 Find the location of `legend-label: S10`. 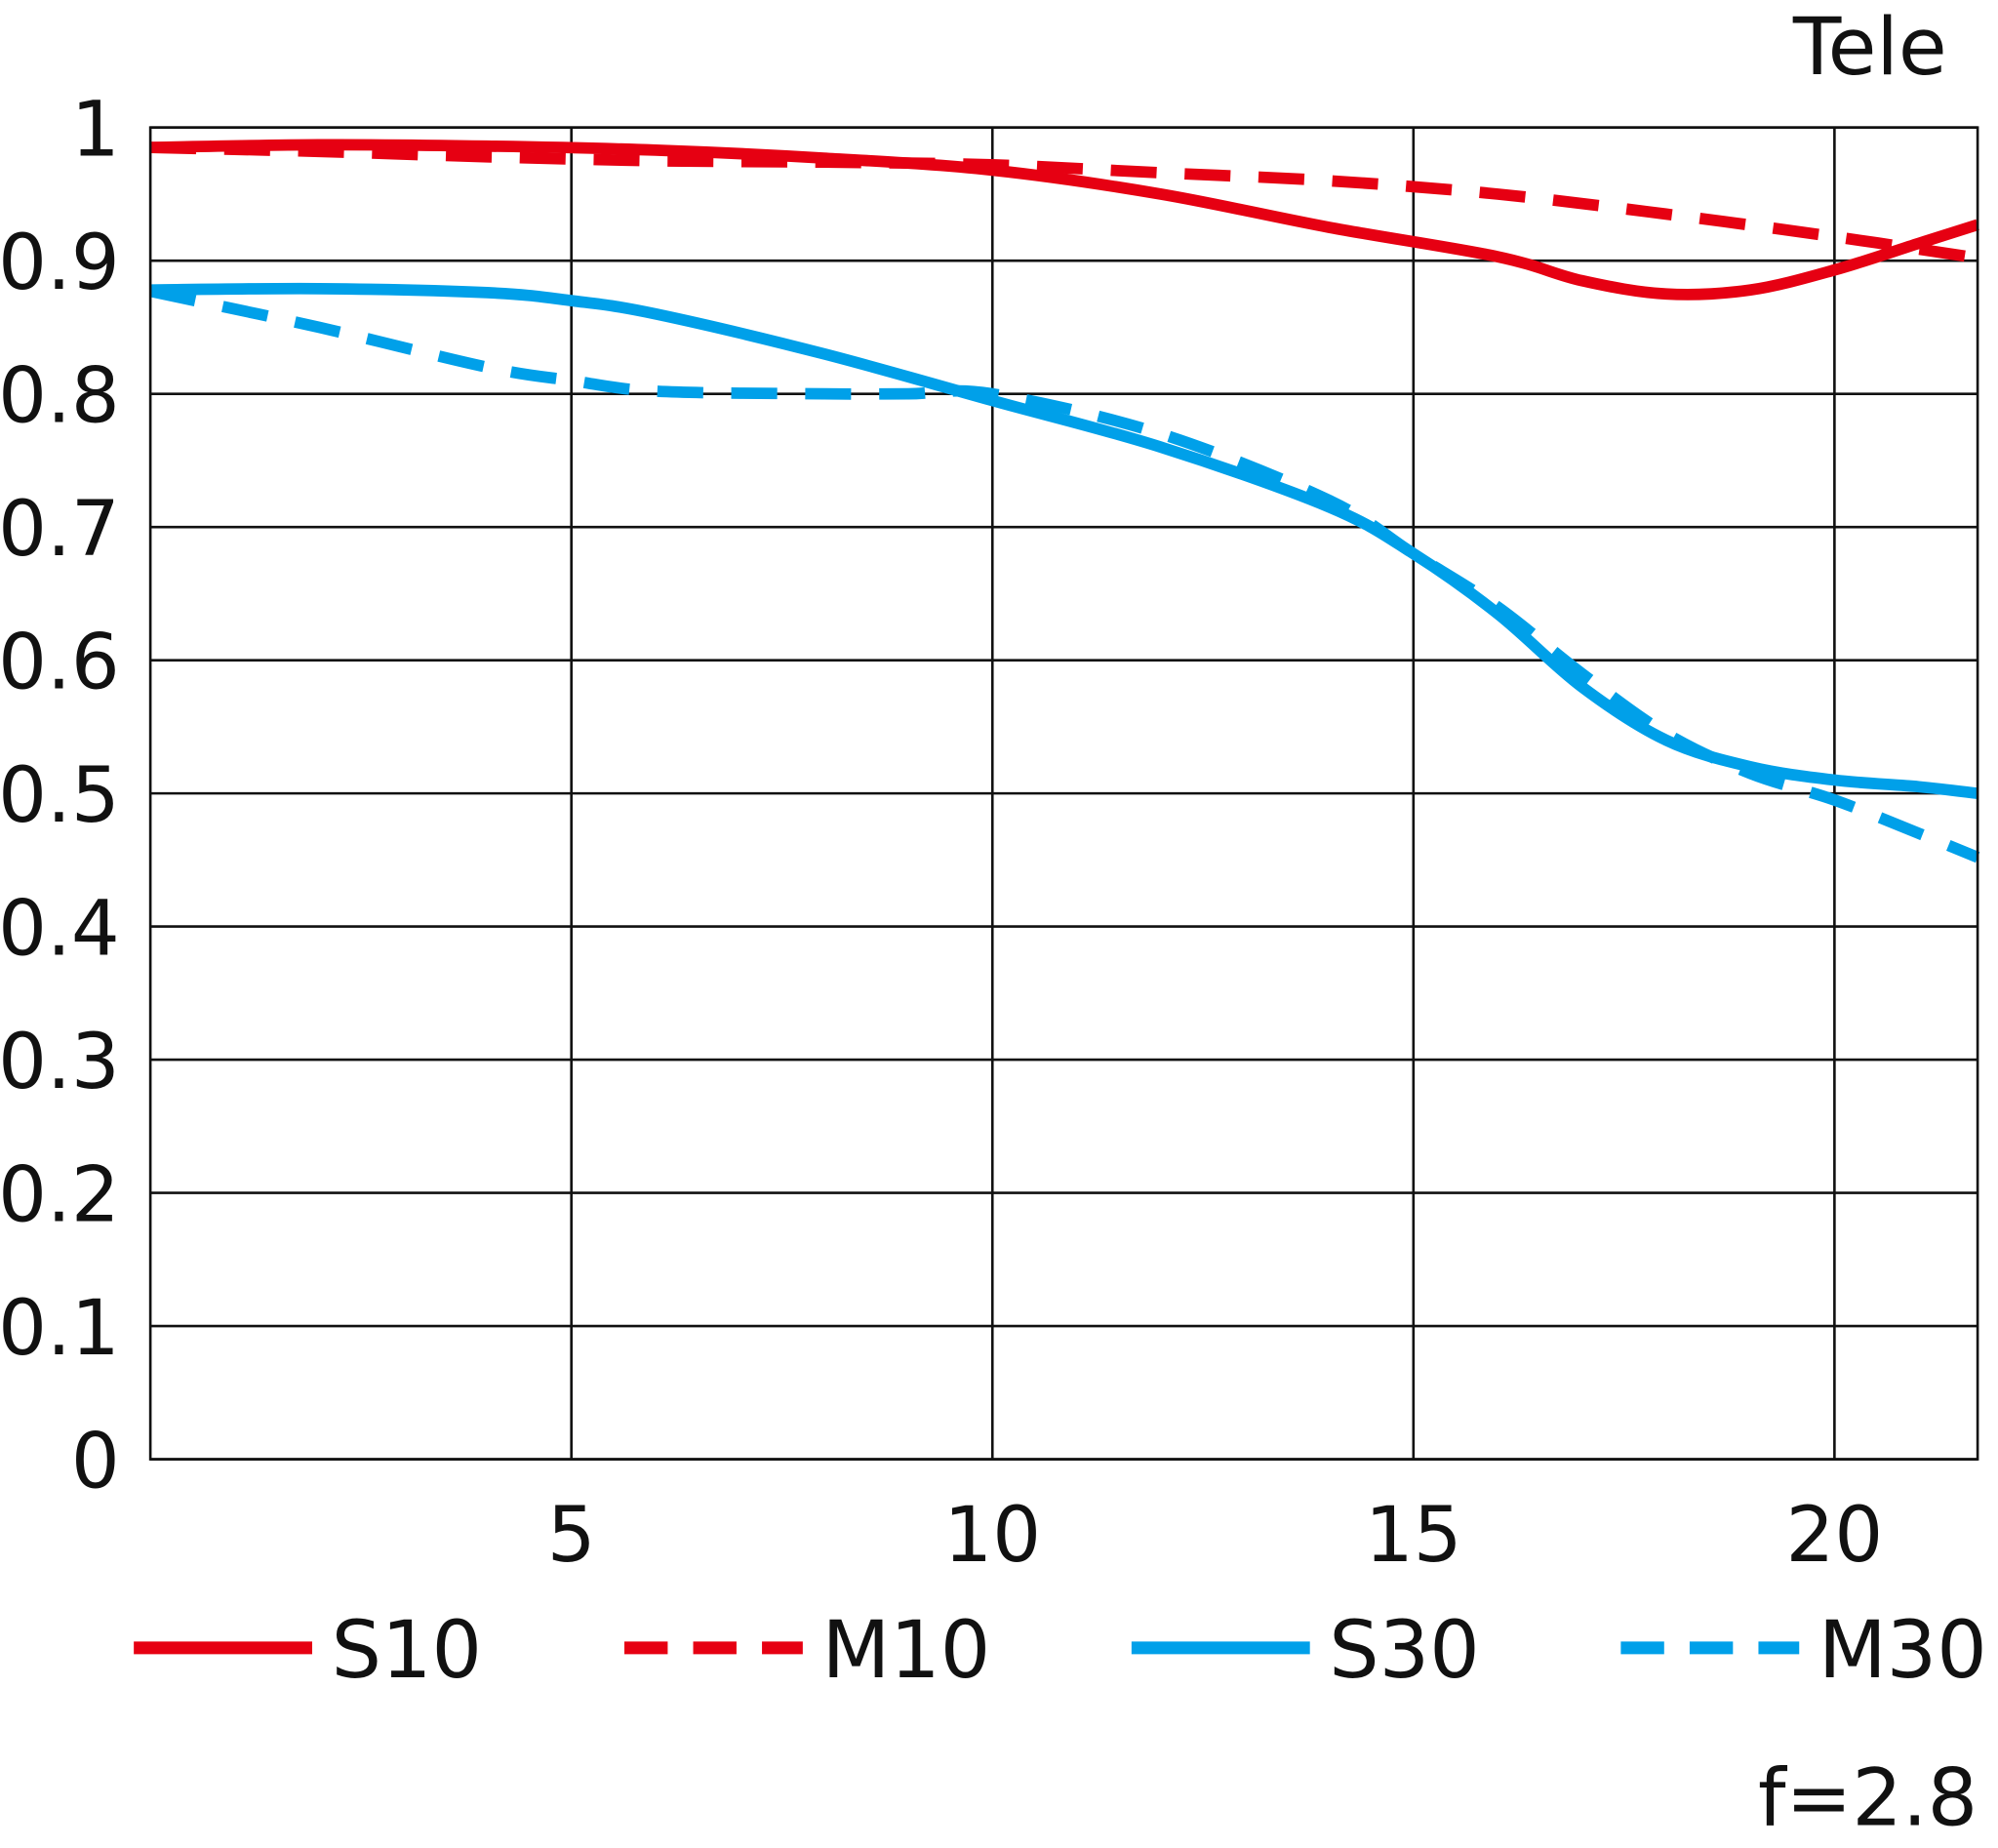

legend-label: S10 is located at coordinates (407, 1651).